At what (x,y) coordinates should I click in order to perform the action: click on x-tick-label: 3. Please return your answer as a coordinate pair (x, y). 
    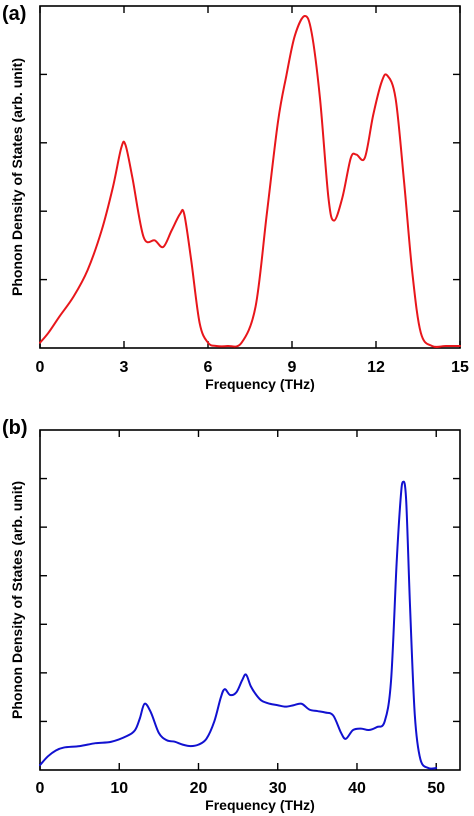
    Looking at the image, I should click on (124, 367).